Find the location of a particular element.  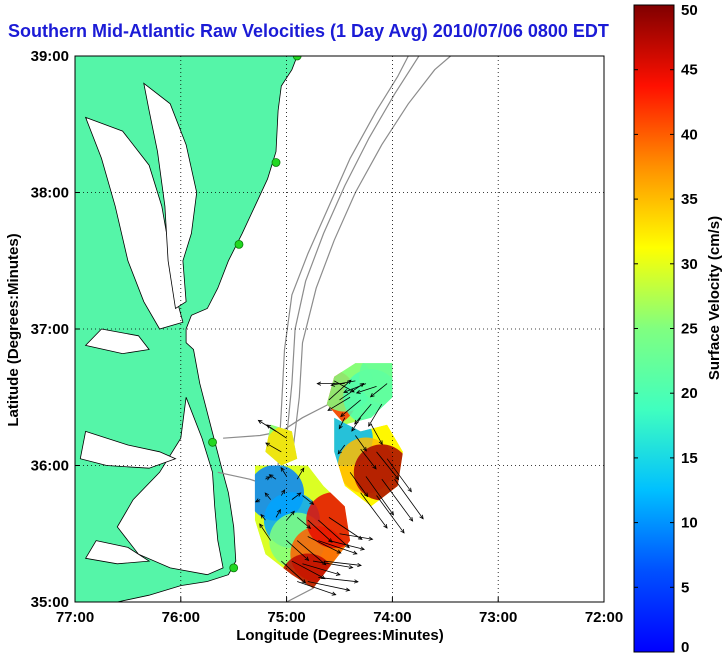

colorbar-tick-label-6: 30 is located at coordinates (689, 264).